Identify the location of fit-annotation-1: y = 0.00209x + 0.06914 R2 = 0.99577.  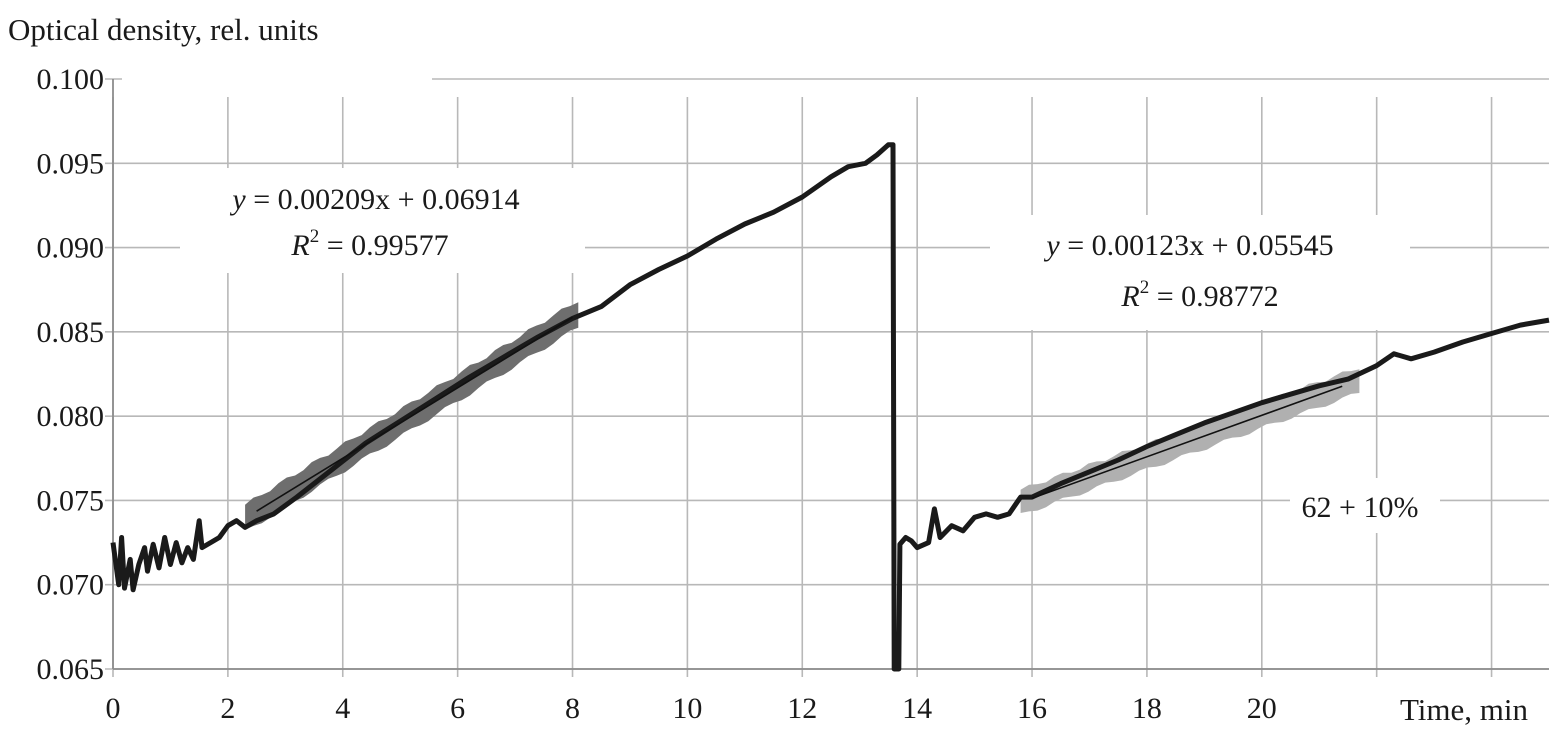
(374, 222).